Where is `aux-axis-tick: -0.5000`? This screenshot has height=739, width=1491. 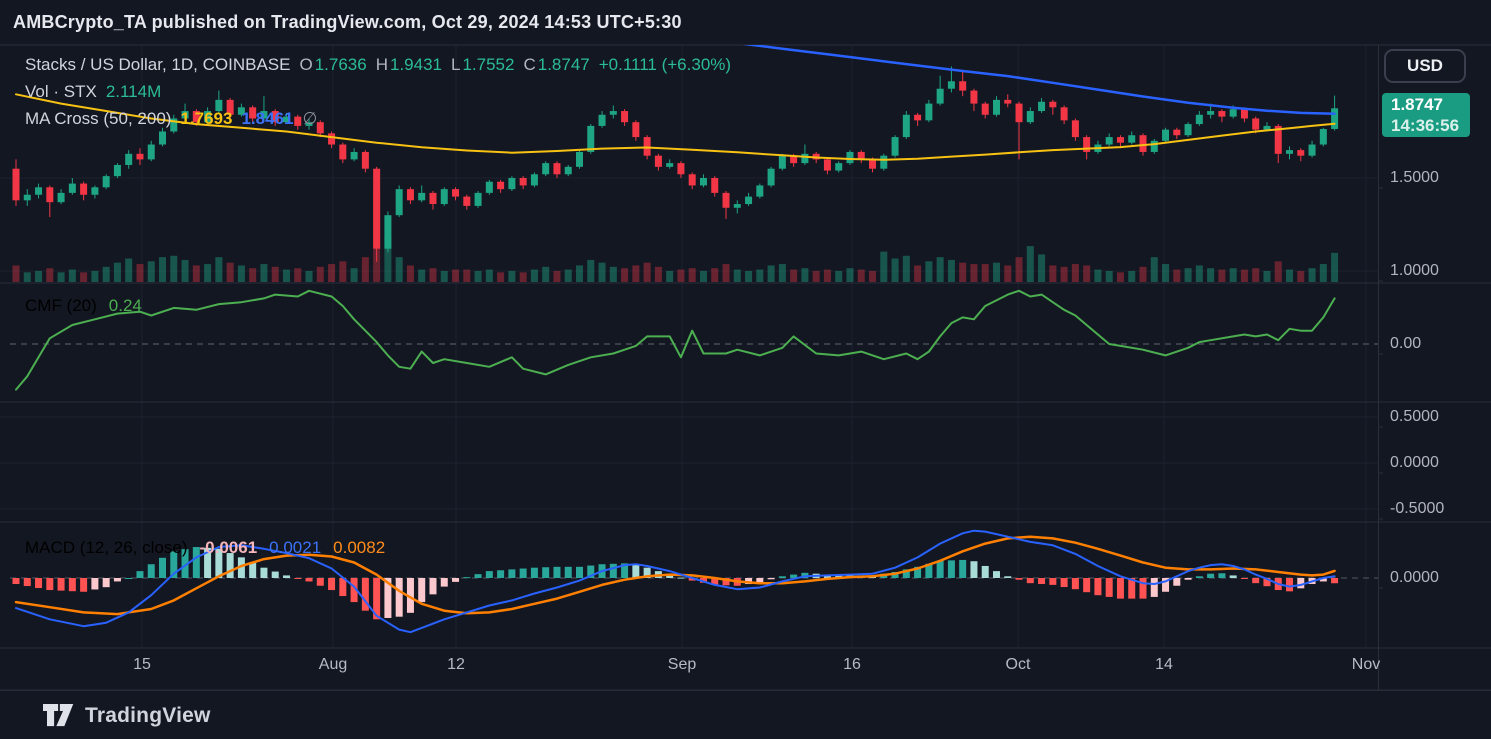 aux-axis-tick: -0.5000 is located at coordinates (1417, 508).